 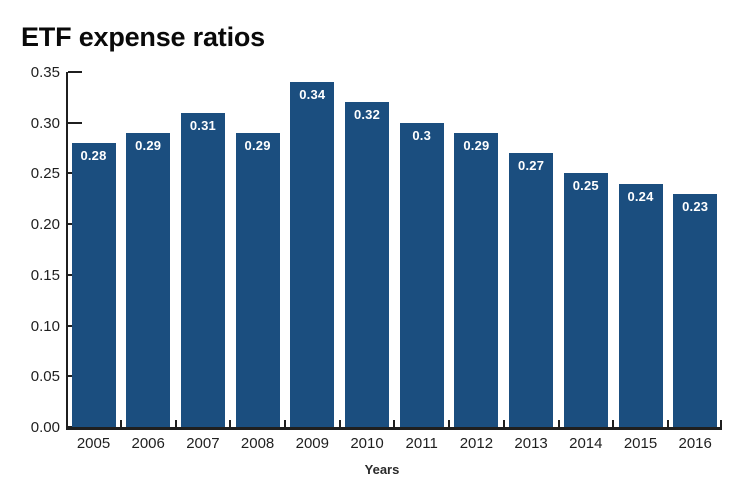 What do you see at coordinates (312, 254) in the screenshot?
I see `bar-2009: 0.34` at bounding box center [312, 254].